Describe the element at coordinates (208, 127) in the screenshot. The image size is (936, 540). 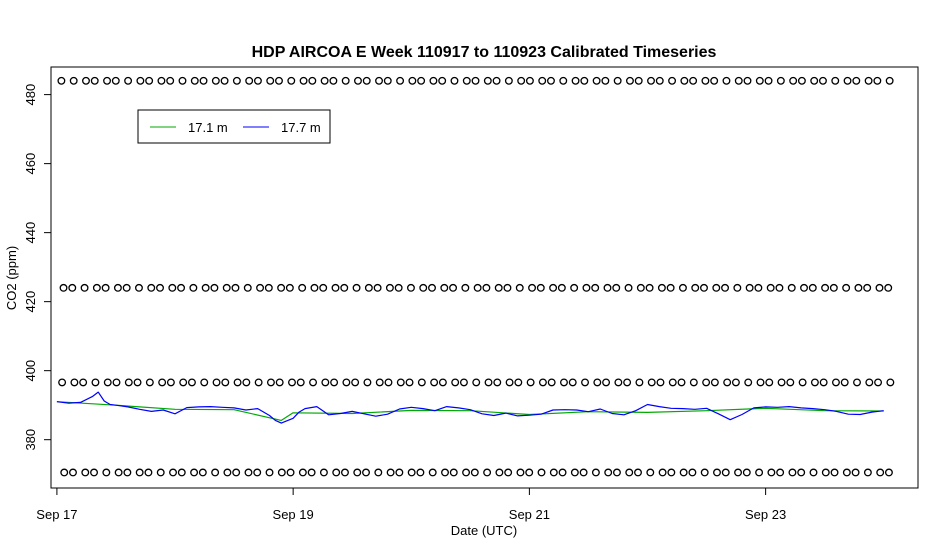
I see `legend-label-17-1-m: 17.1 m` at that location.